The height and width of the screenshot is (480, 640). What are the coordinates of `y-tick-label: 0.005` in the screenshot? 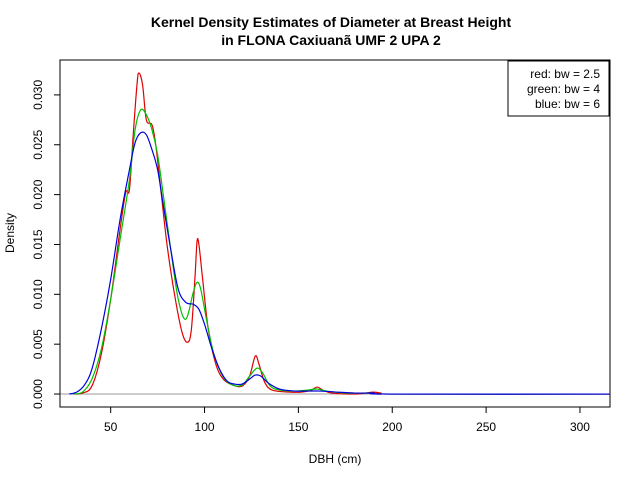 It's located at (38, 344).